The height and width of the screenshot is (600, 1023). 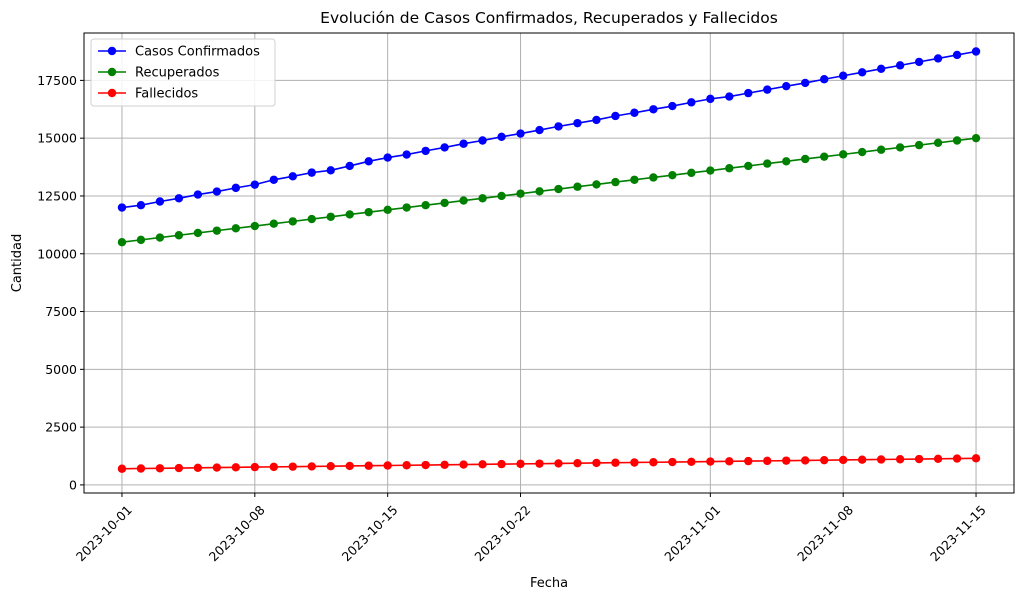 I want to click on x-tick-label: 2023-10-08, so click(x=237, y=533).